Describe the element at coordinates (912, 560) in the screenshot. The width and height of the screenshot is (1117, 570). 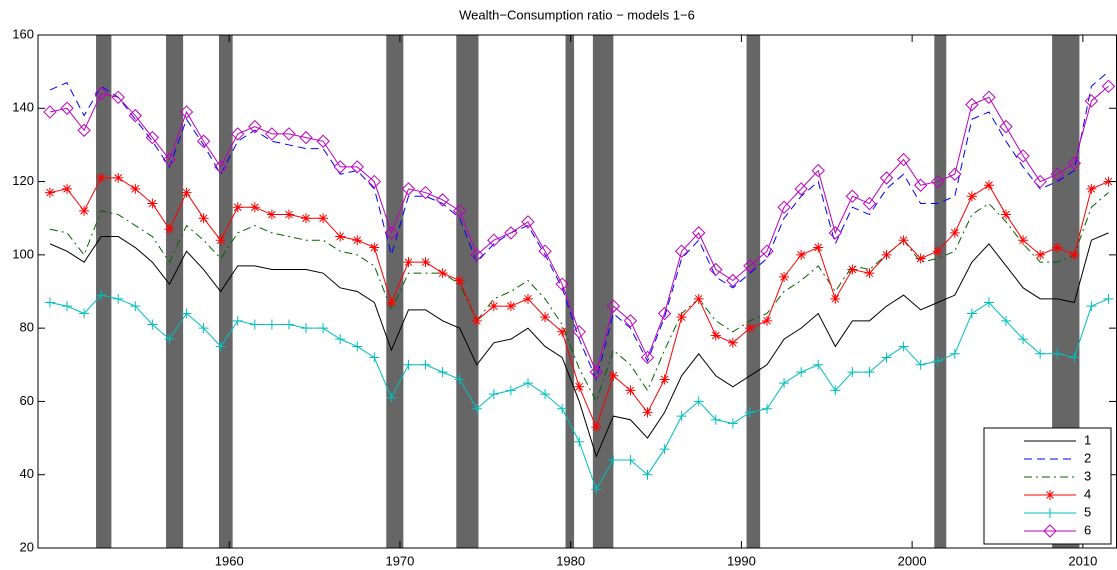
I see `x-tick-label: 2000` at that location.